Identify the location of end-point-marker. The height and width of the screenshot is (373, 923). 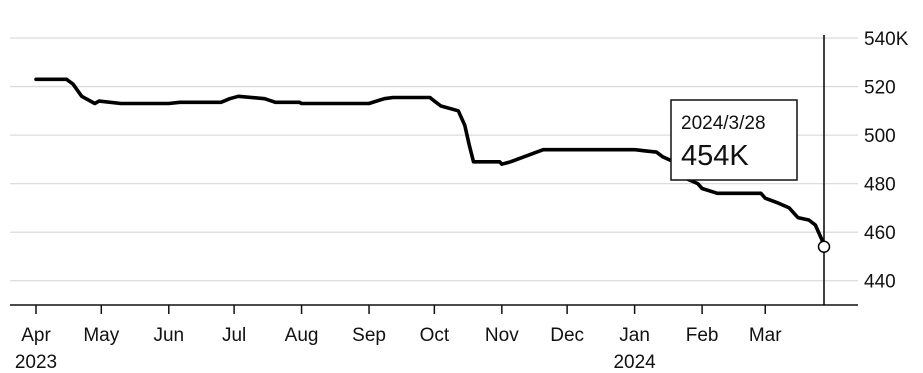
(824, 246).